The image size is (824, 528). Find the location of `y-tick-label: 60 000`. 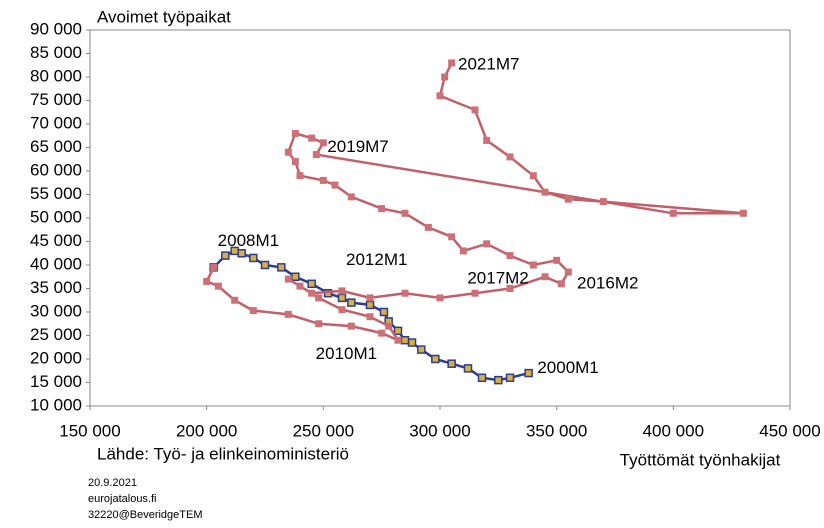

y-tick-label: 60 000 is located at coordinates (56, 169).